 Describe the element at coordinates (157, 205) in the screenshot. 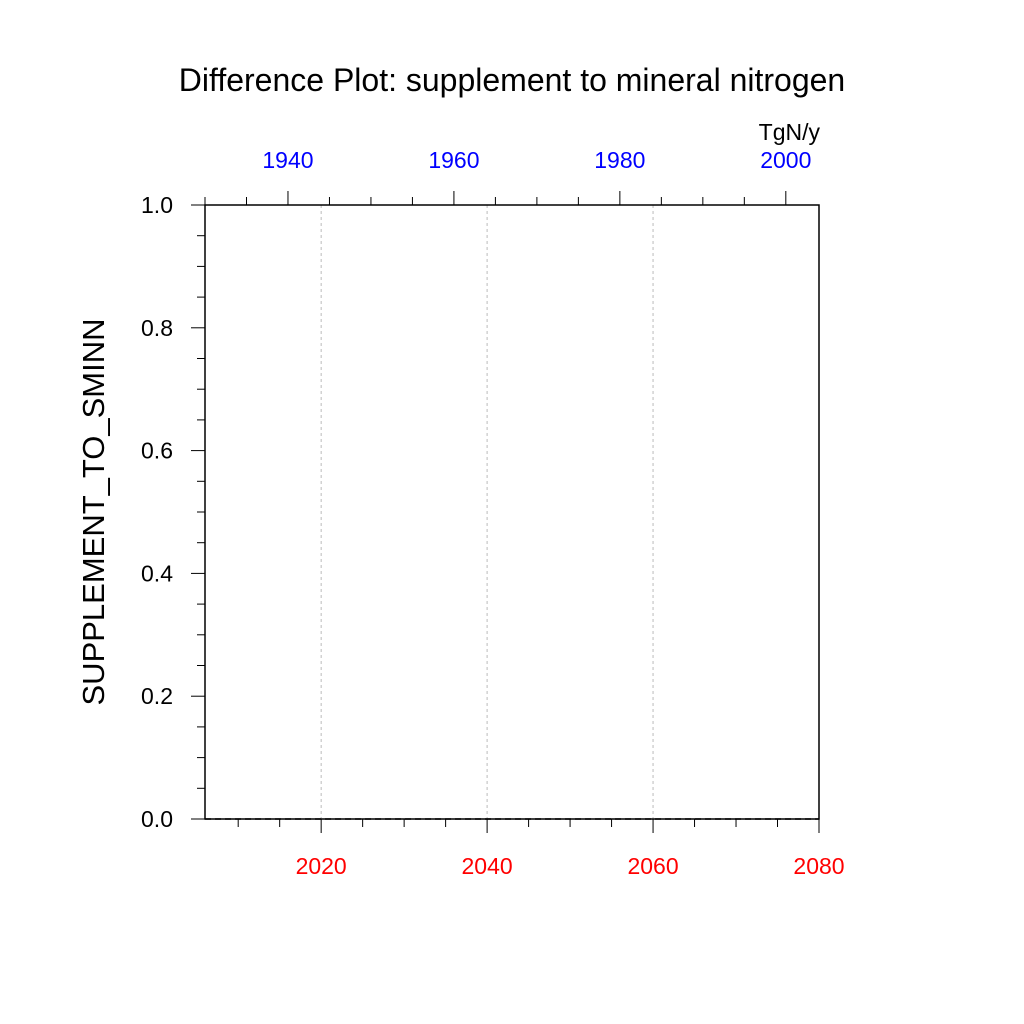

I see `y-tick-label: 1.0` at that location.